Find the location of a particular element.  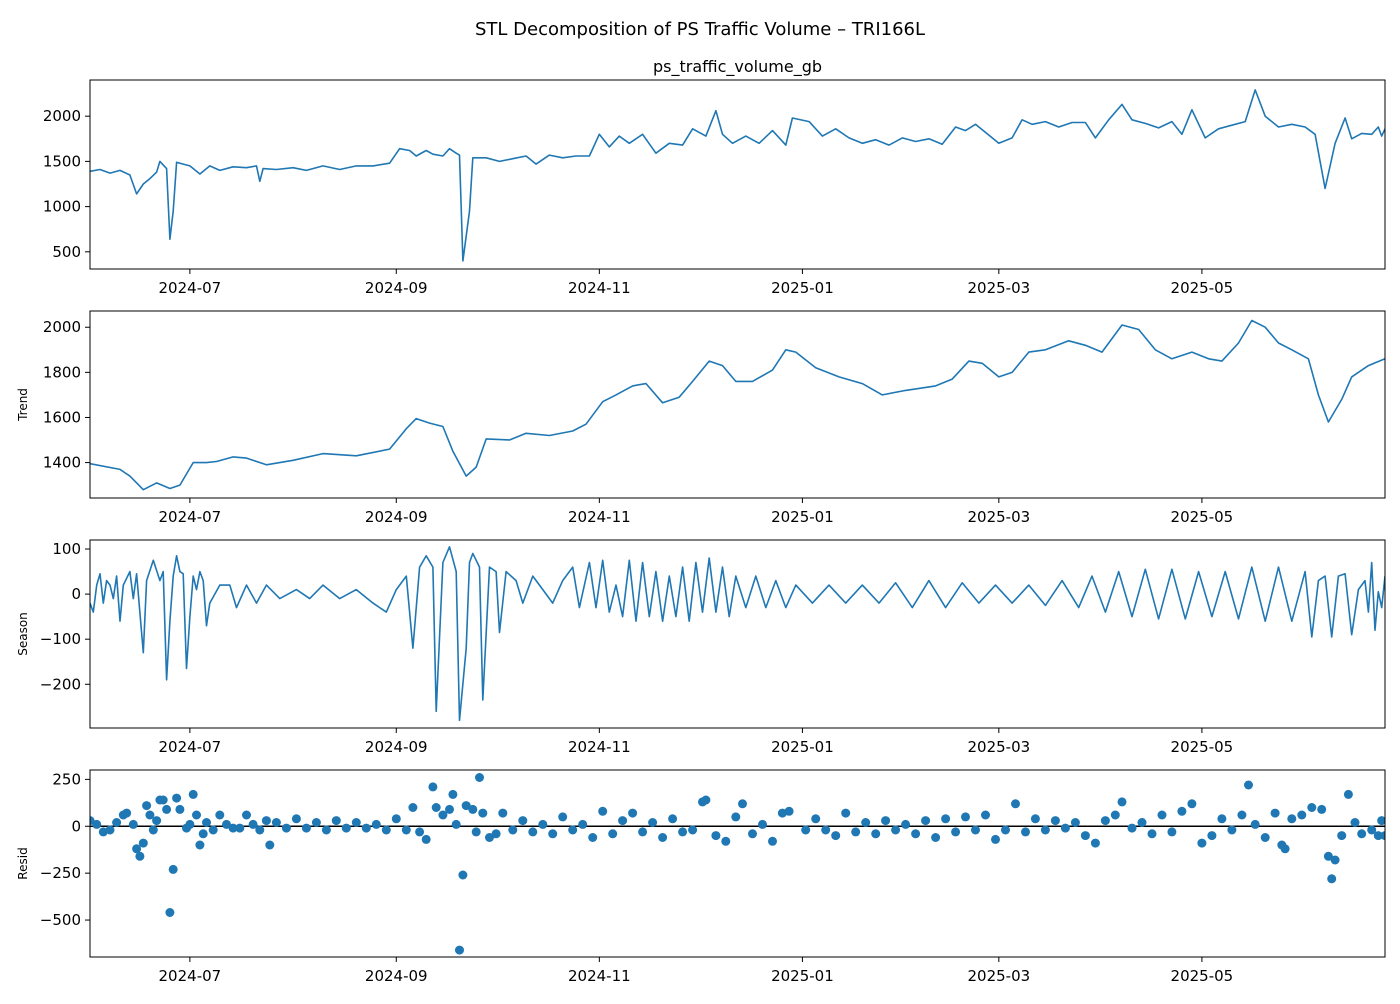

x-tick-label: 2024-09 is located at coordinates (396, 747).